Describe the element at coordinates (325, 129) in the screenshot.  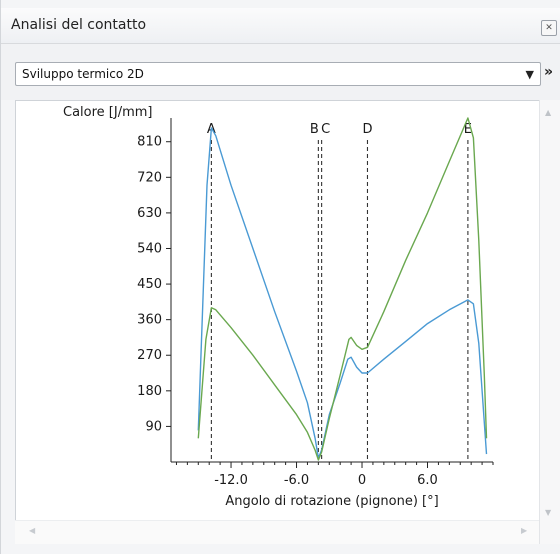
I see `marker-label-c: C` at that location.